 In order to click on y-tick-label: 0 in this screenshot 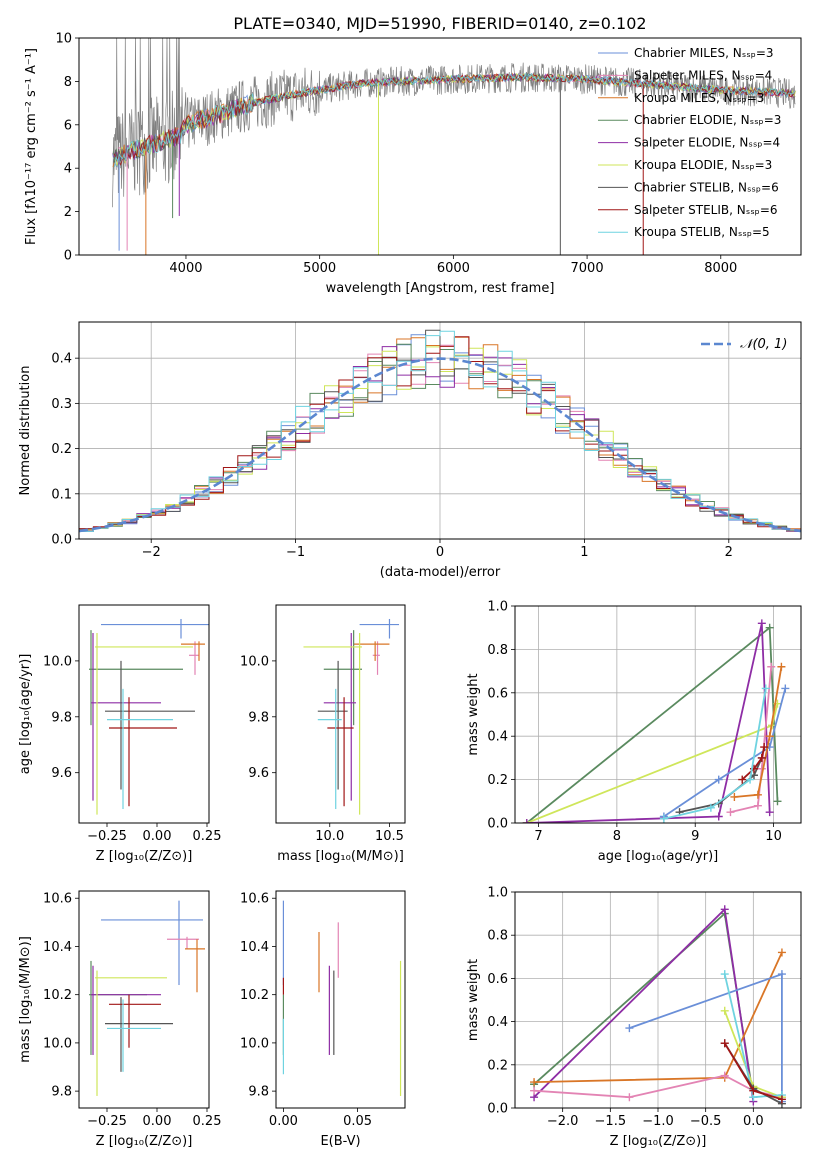, I will do `click(68, 256)`.